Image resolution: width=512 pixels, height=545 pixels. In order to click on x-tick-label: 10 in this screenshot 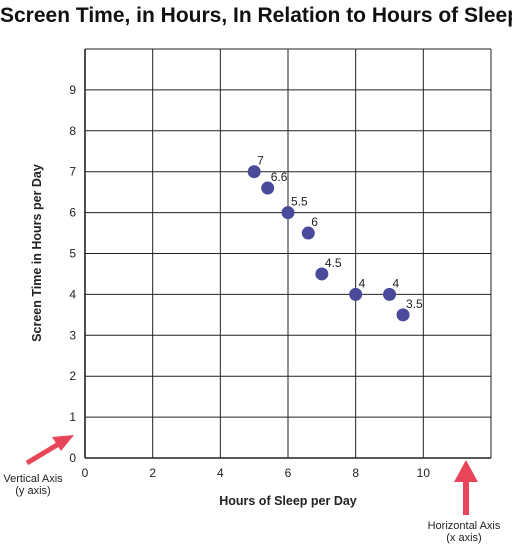, I will do `click(424, 473)`.